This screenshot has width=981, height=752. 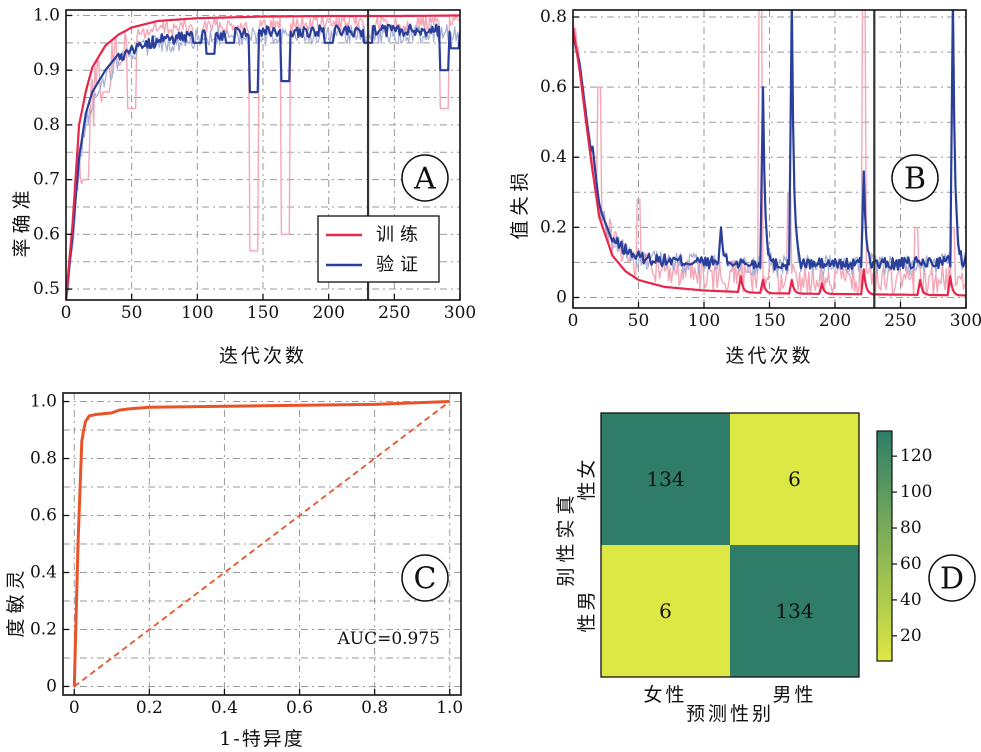 What do you see at coordinates (884, 546) in the screenshot?
I see `d-colorbar` at bounding box center [884, 546].